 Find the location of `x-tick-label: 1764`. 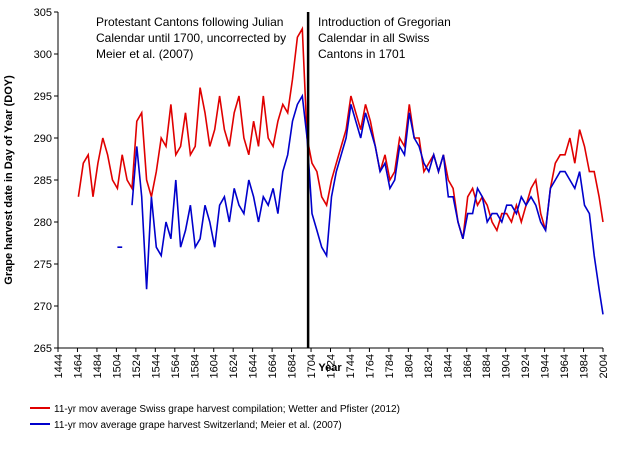

x-tick-label: 1764 is located at coordinates (370, 366).